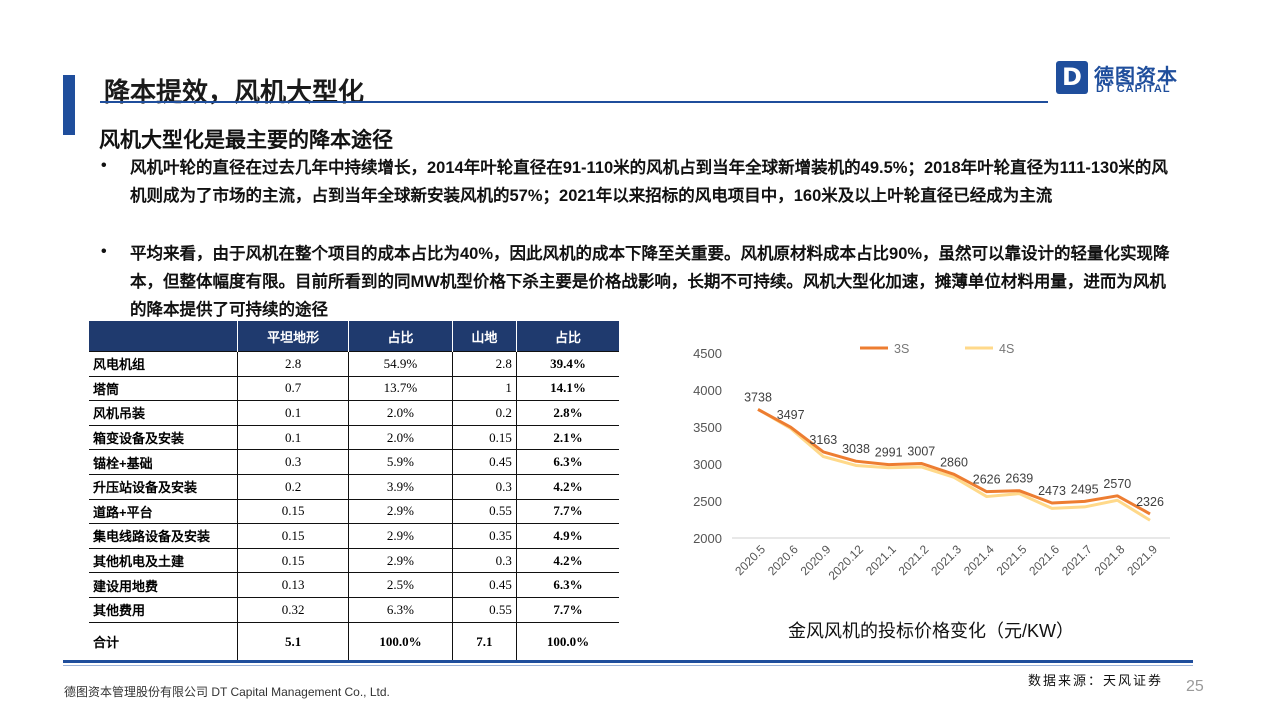 This screenshot has height=720, width=1280. I want to click on flat-share-cell: 13.7%, so click(400, 389).